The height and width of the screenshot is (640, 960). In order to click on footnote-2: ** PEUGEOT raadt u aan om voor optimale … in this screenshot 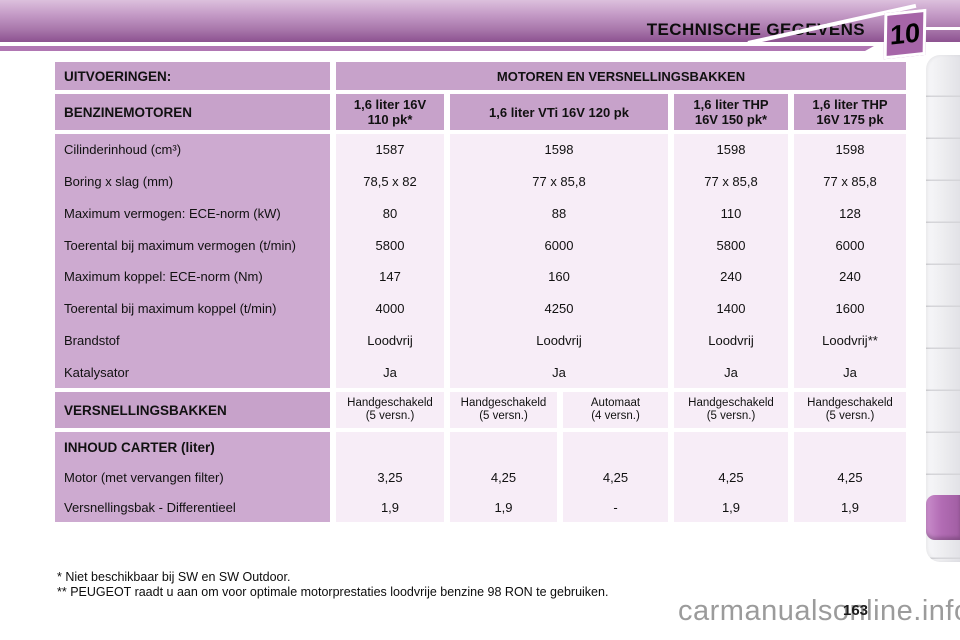, I will do `click(333, 591)`.